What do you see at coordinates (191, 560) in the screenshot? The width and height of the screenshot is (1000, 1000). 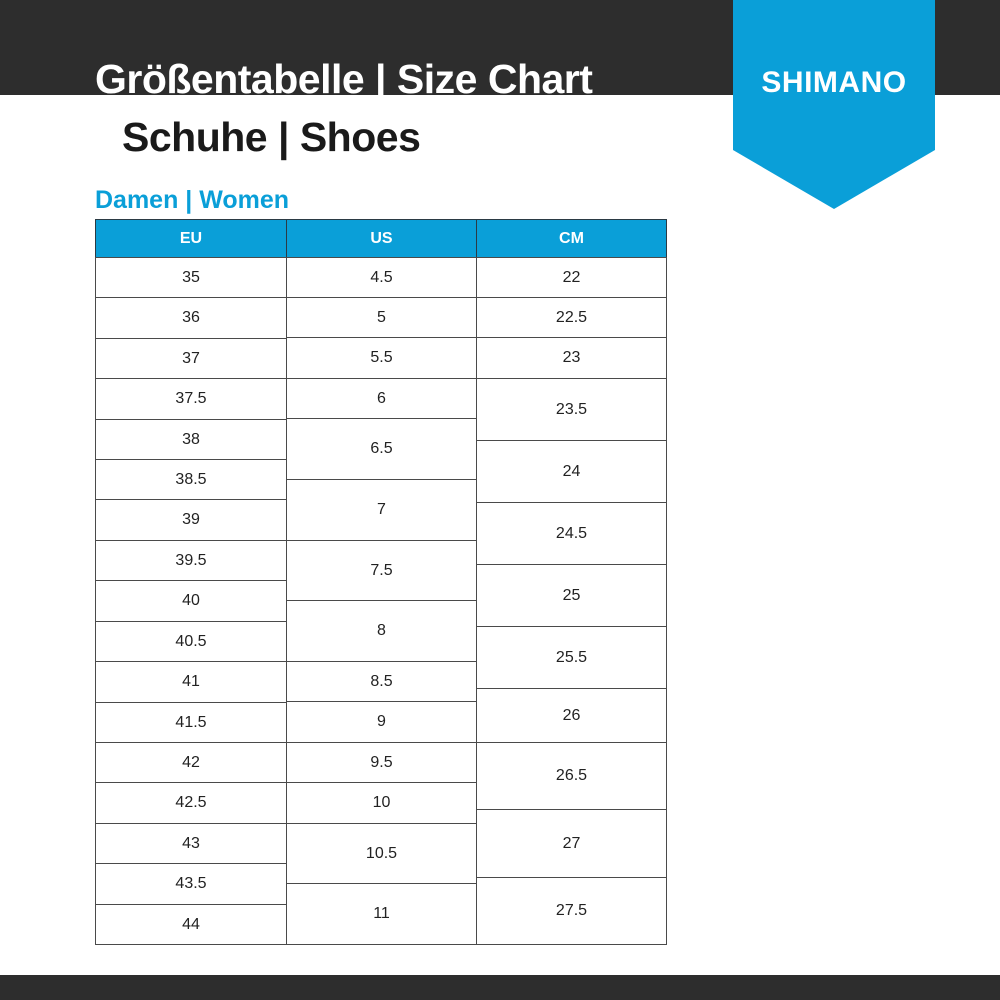 I see `cell-eu: 39.5` at bounding box center [191, 560].